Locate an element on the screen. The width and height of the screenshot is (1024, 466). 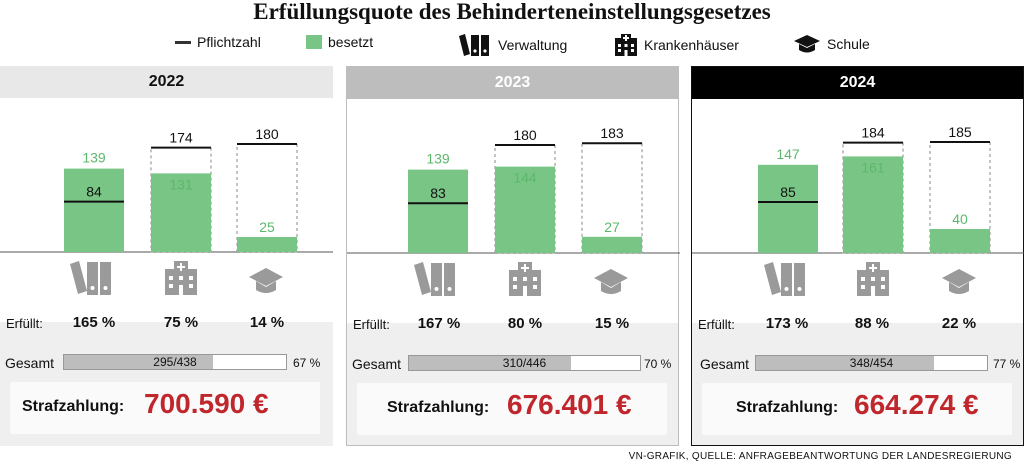
legend-label-besetzt: besetzt is located at coordinates (351, 42).